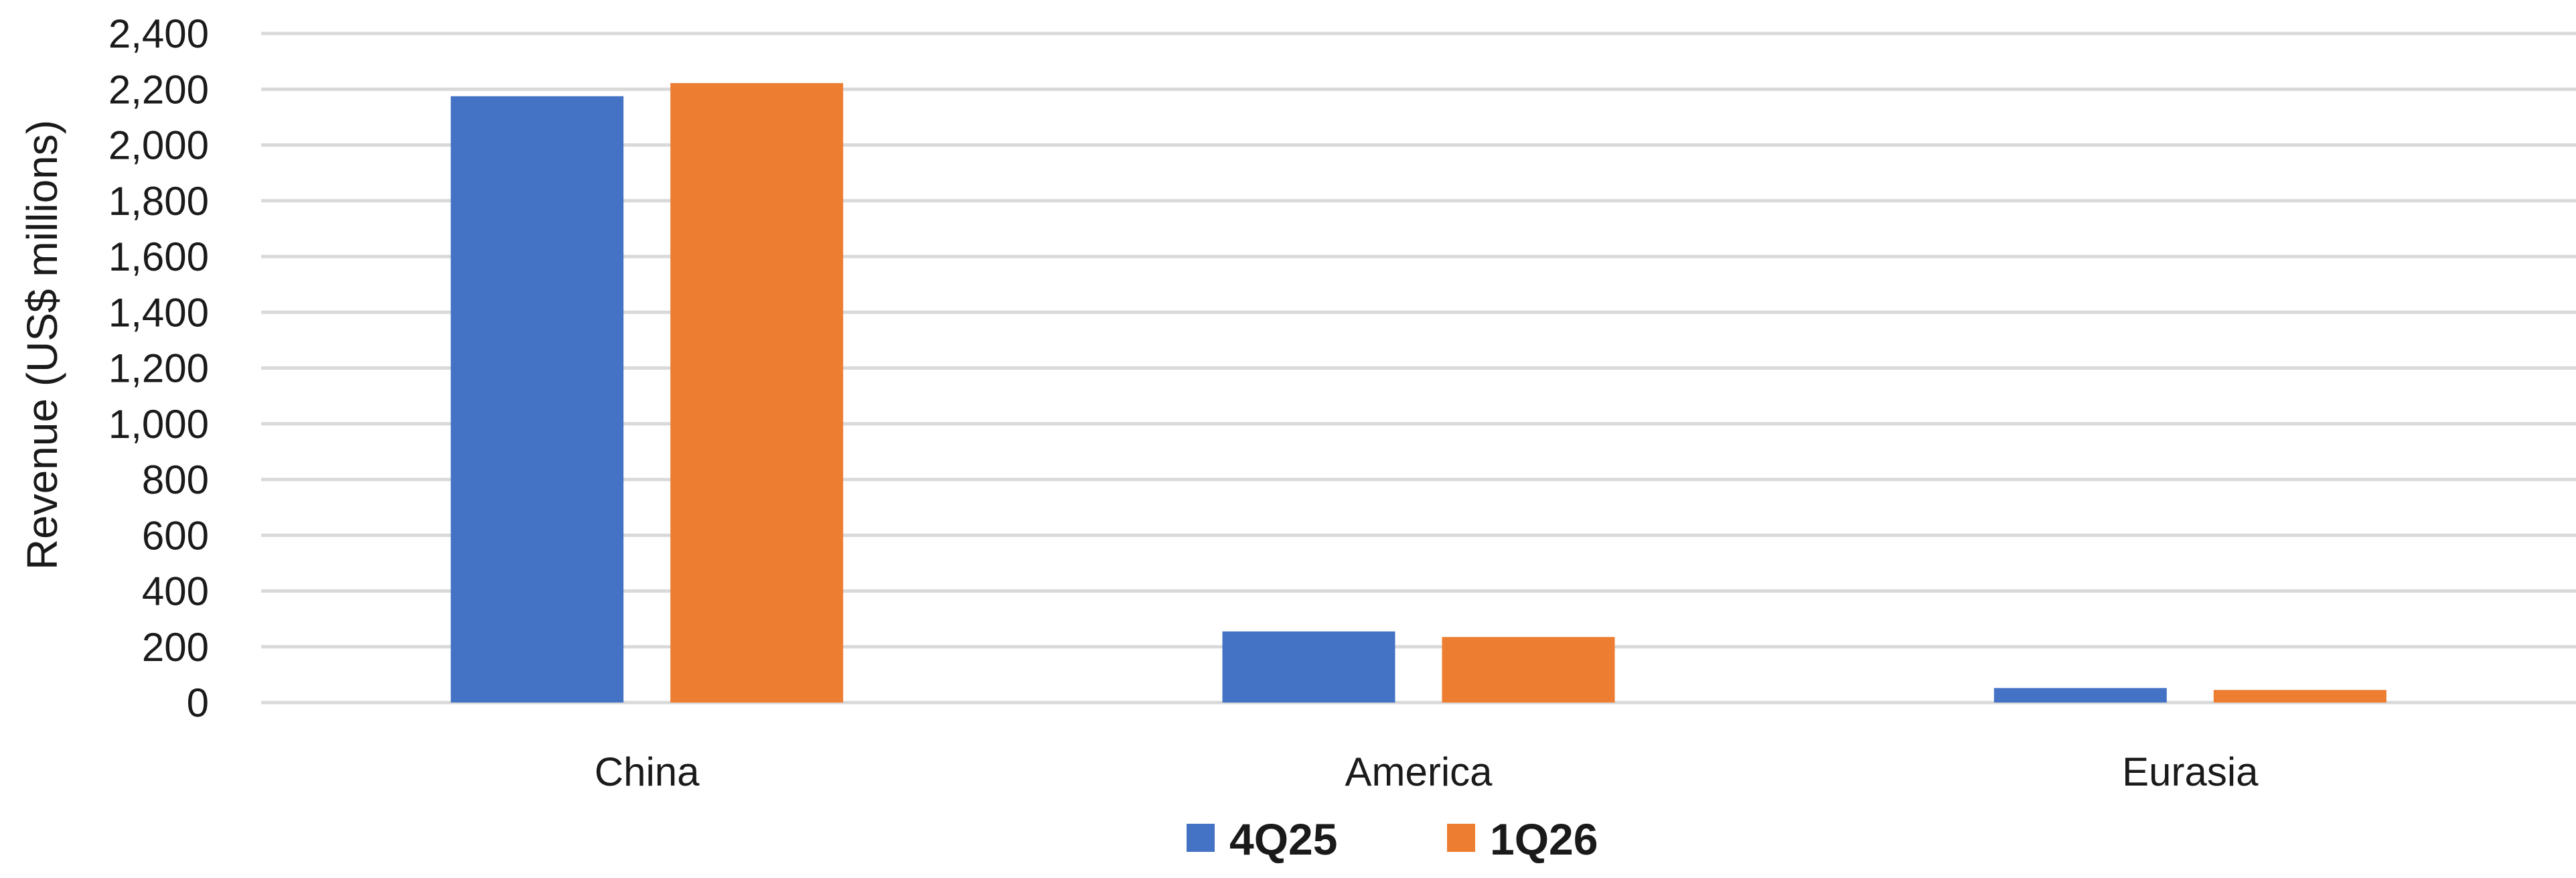 This screenshot has width=2576, height=878. What do you see at coordinates (1392, 839) in the screenshot?
I see `legend: 4Q25 1Q26` at bounding box center [1392, 839].